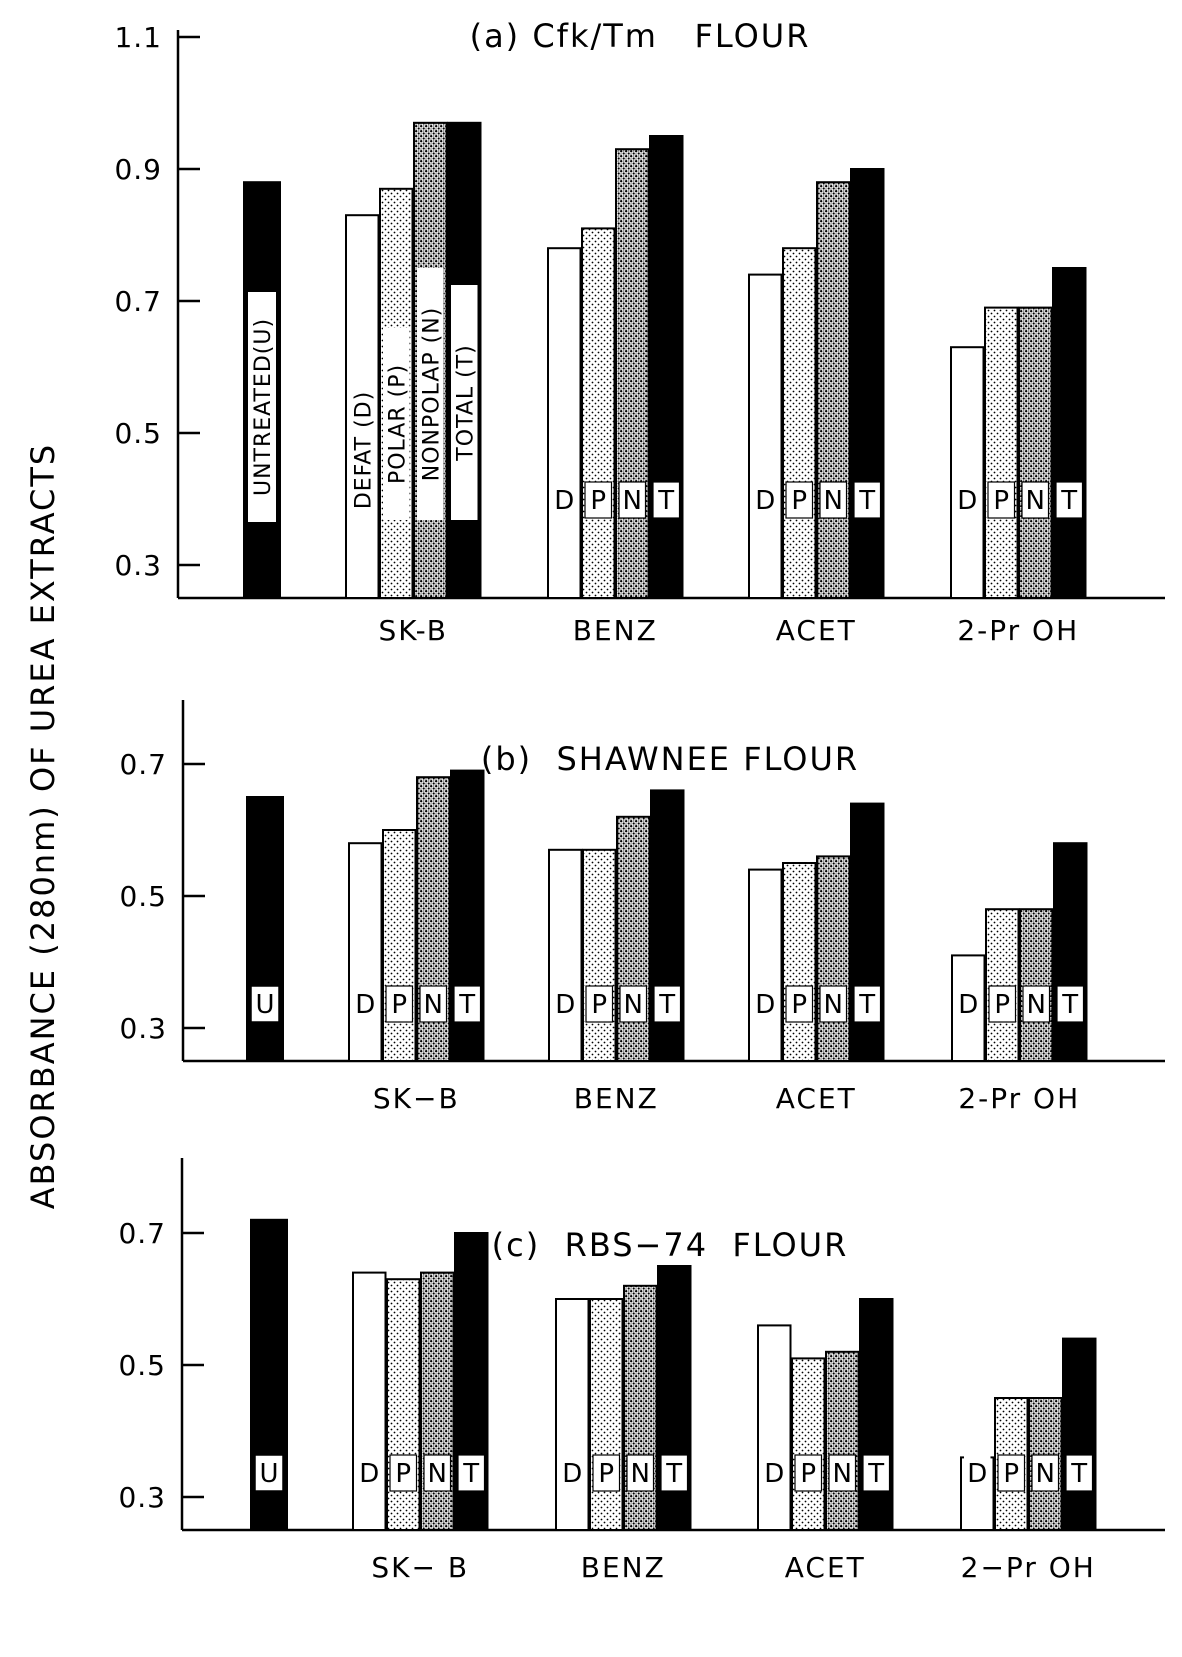 Image resolution: width=1182 pixels, height=1657 pixels. Describe the element at coordinates (816, 630) in the screenshot. I see `category-label: ACET` at that location.